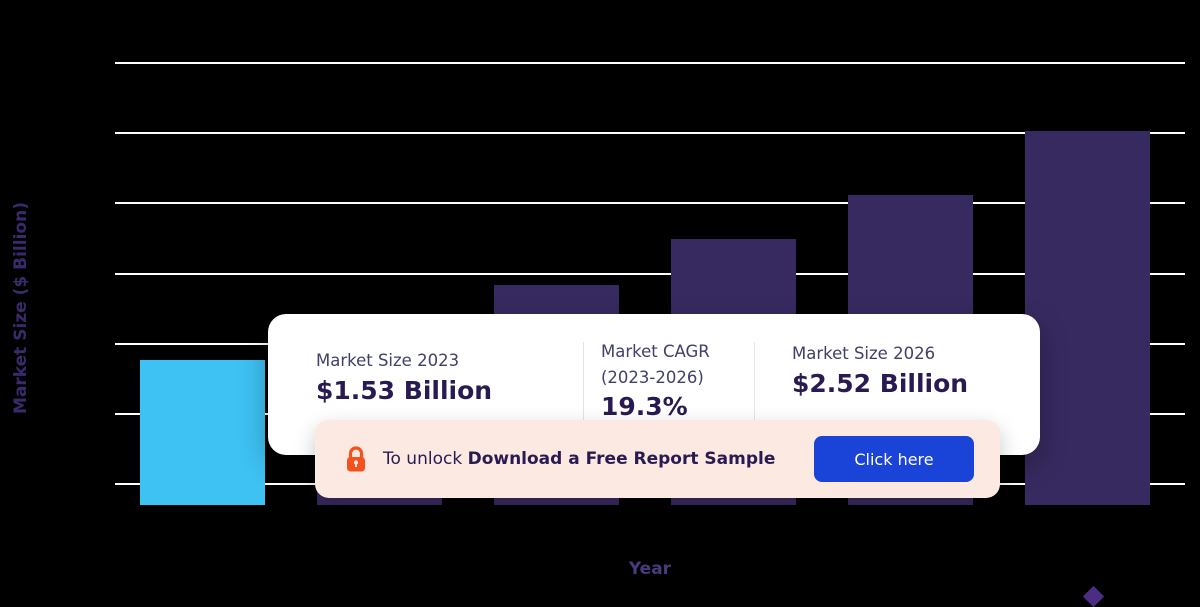  Describe the element at coordinates (864, 354) in the screenshot. I see `stat-label: Market Size 2026` at that location.